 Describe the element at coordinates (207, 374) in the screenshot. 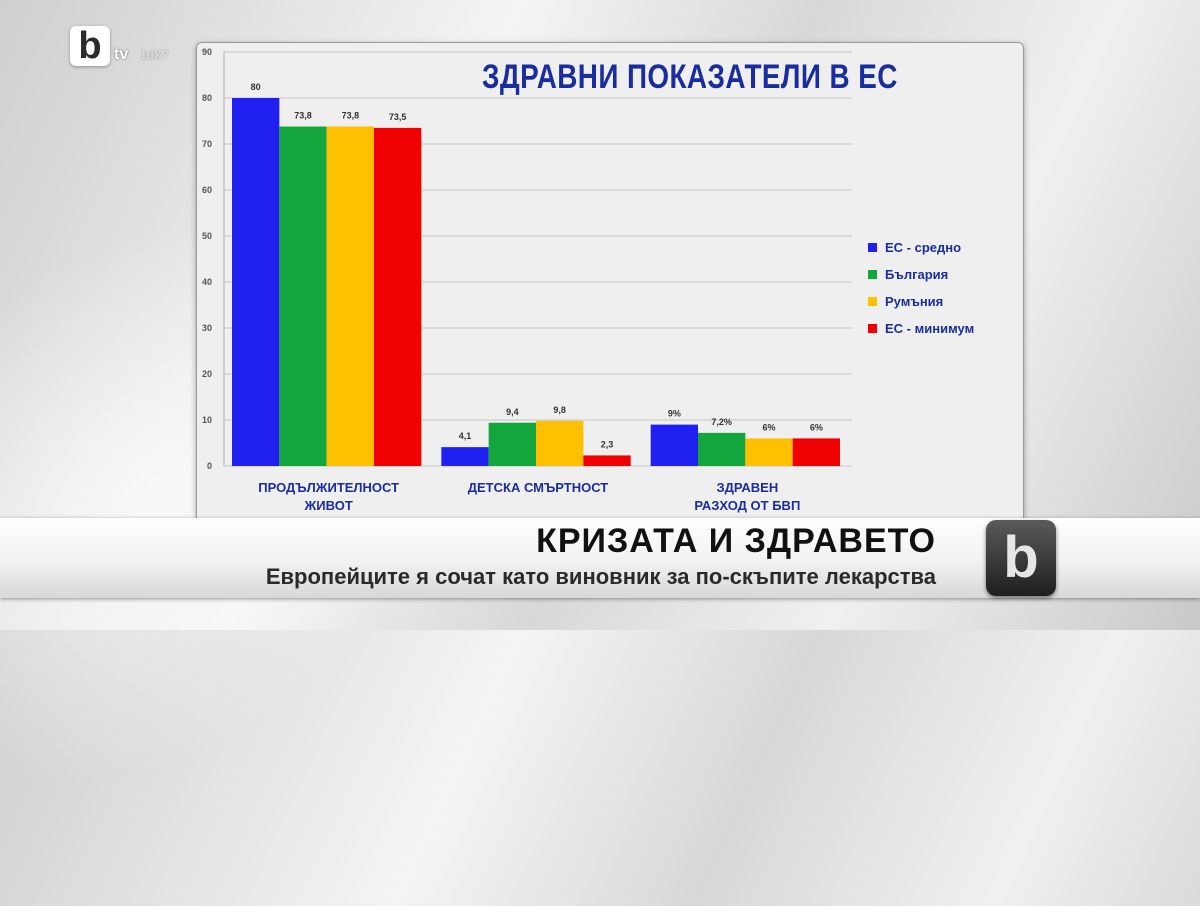

I see `y-tick-label: 20` at that location.